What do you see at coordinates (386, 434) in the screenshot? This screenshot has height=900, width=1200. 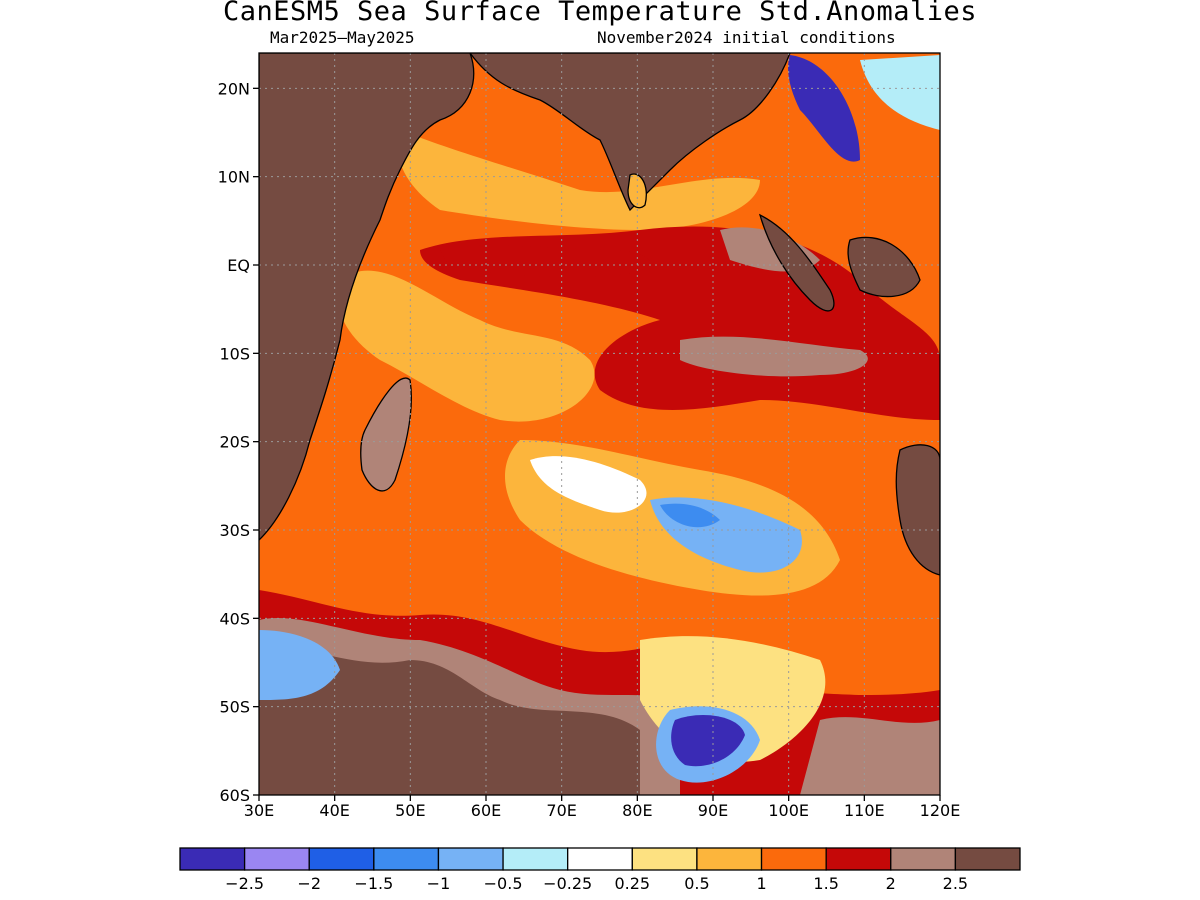 I see `madagascar-land` at bounding box center [386, 434].